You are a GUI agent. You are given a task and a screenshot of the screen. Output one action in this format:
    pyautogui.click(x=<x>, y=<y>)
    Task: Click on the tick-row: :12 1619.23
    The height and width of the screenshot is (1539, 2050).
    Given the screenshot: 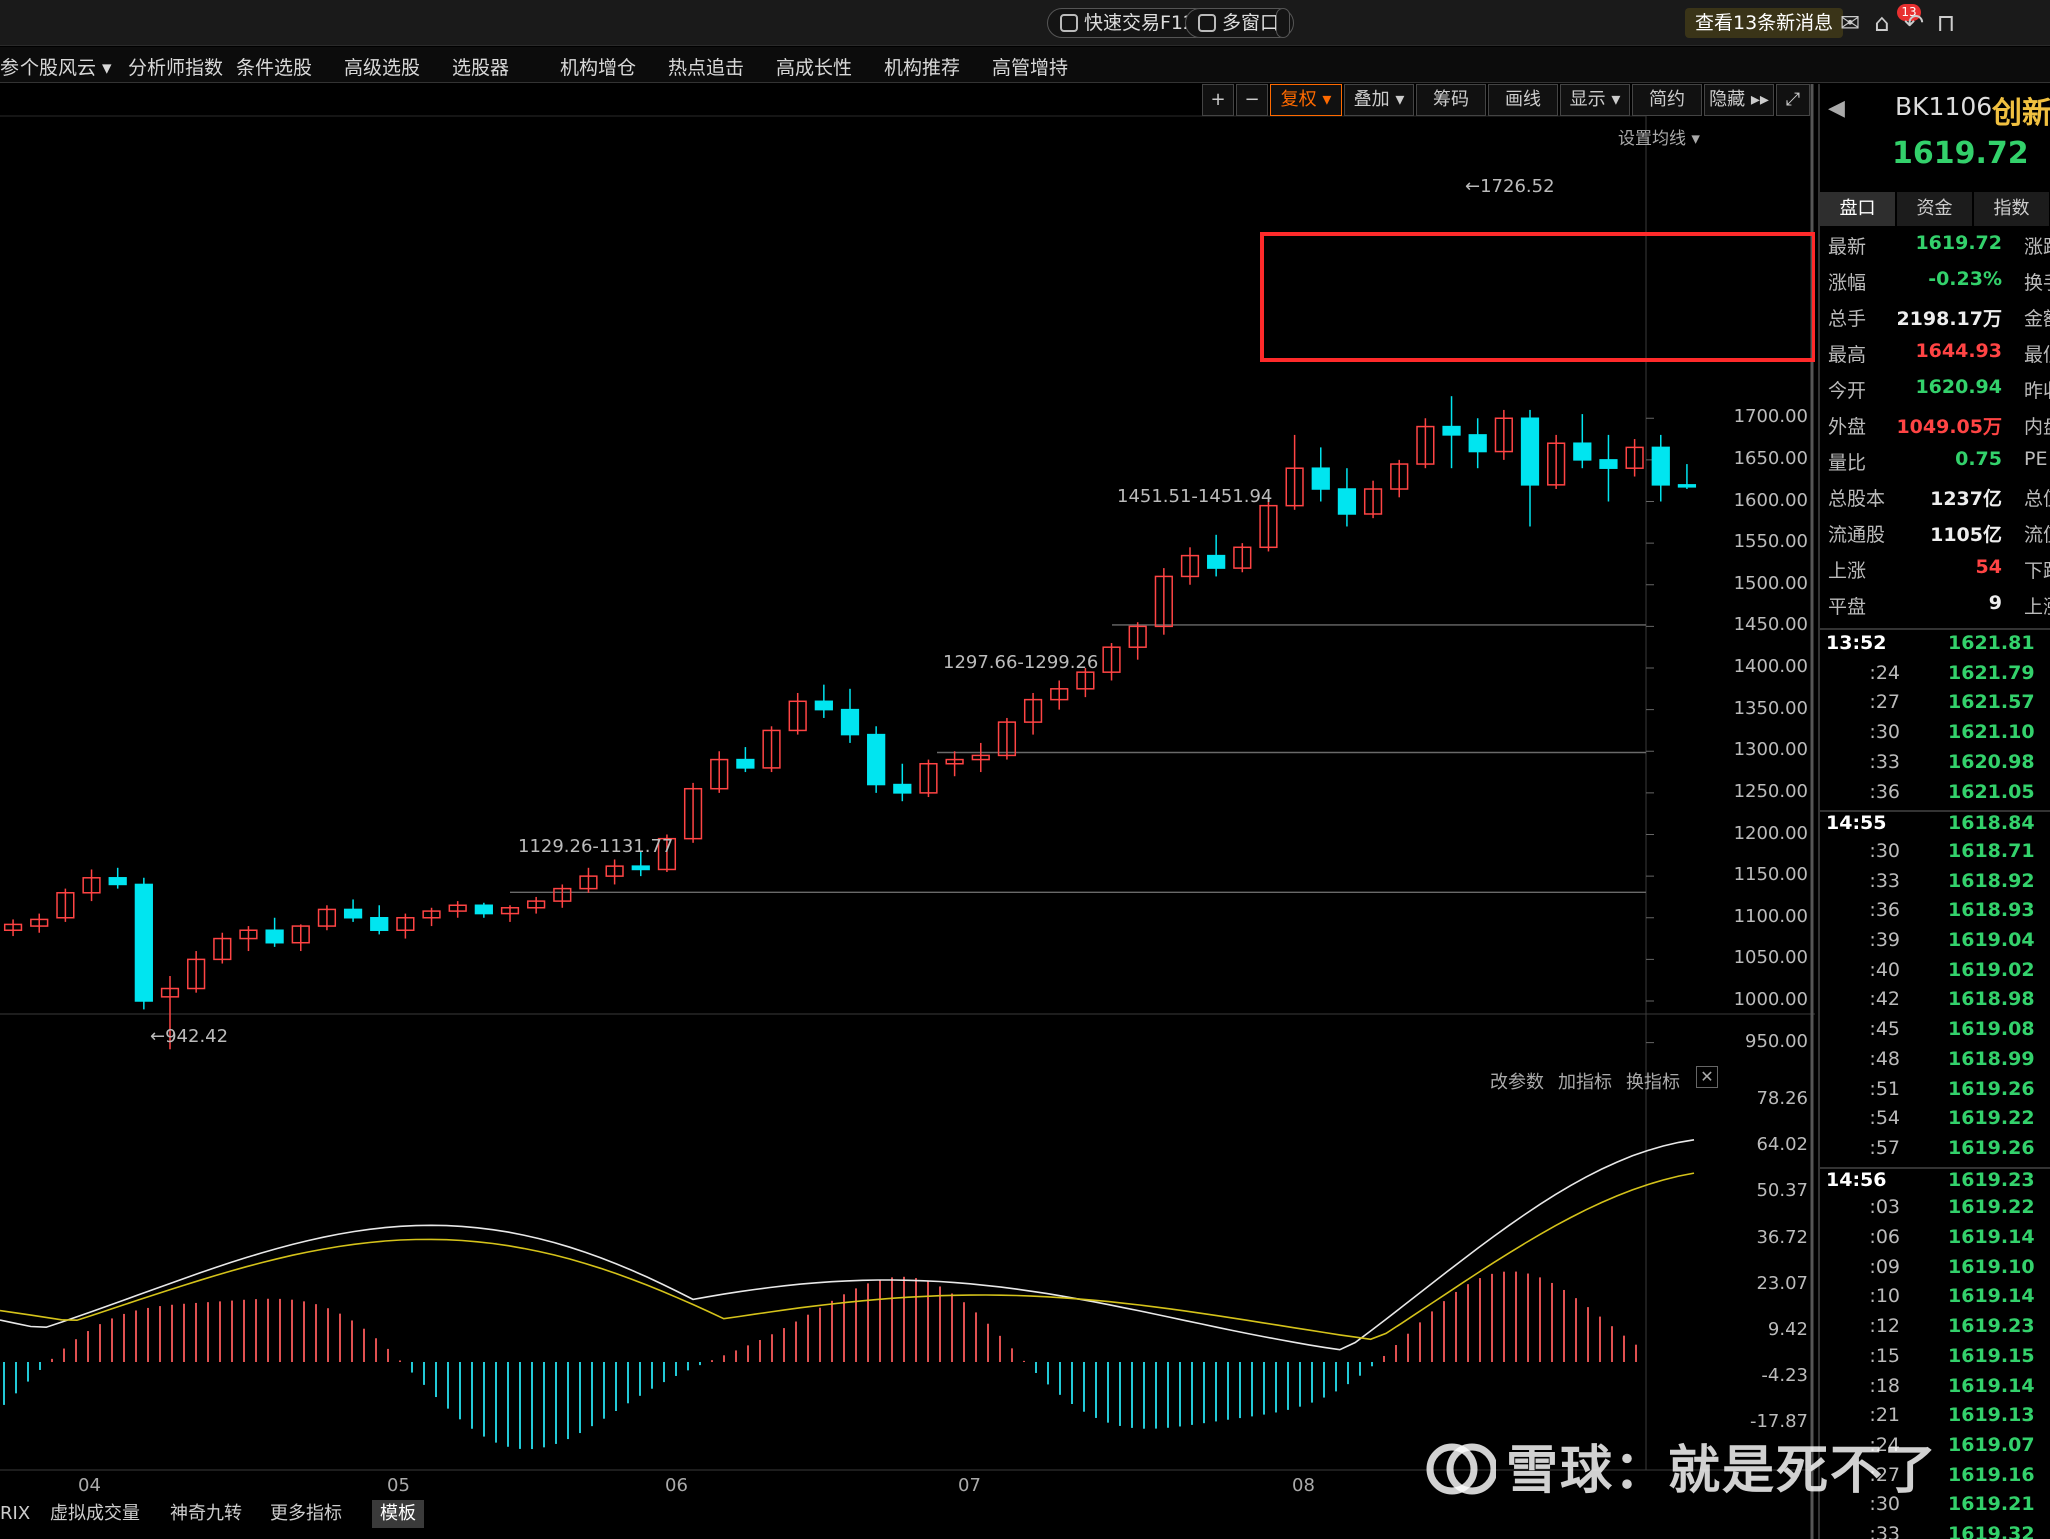 What is the action you would take?
    pyautogui.click(x=1934, y=1330)
    